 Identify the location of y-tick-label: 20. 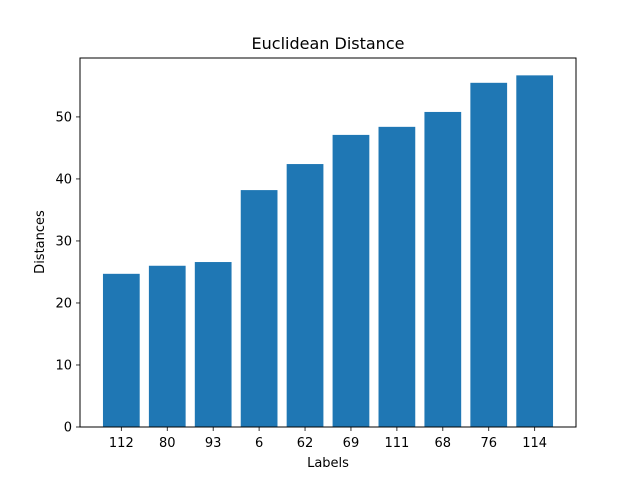
(63, 303).